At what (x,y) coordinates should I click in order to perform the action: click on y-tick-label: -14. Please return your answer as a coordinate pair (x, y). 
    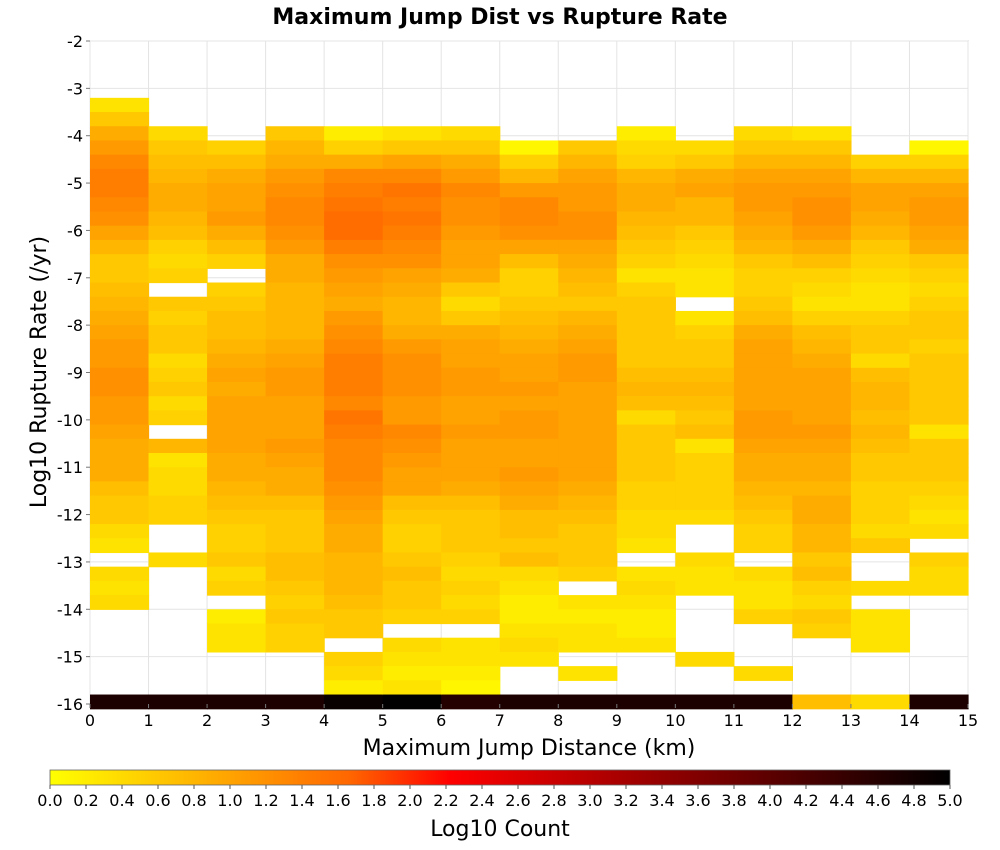
    Looking at the image, I should click on (70, 609).